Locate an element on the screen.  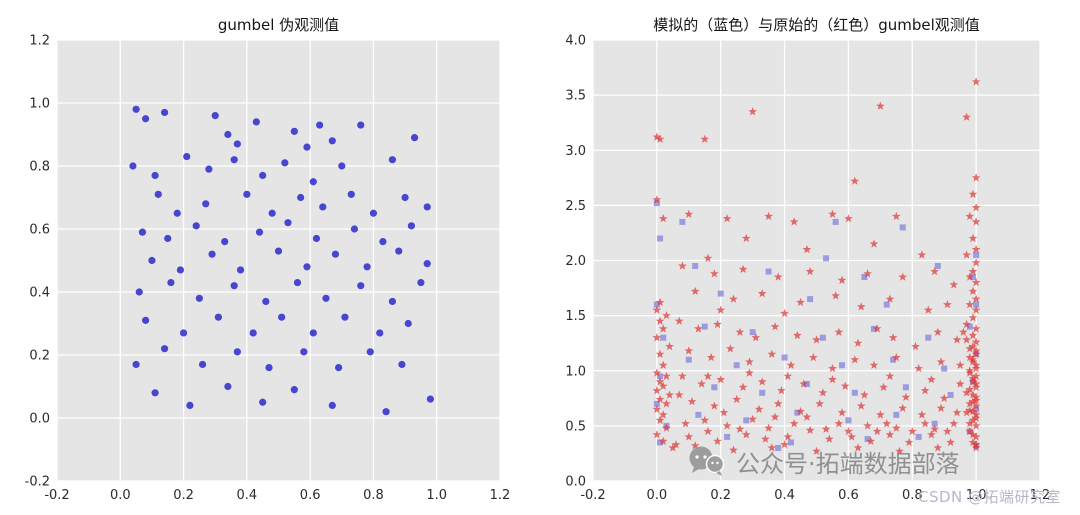
y-tick-labels: 0.0 0.5 1.0 1.5 2.0 2.5 3.0 3.5 4.0 is located at coordinates (575, 262).